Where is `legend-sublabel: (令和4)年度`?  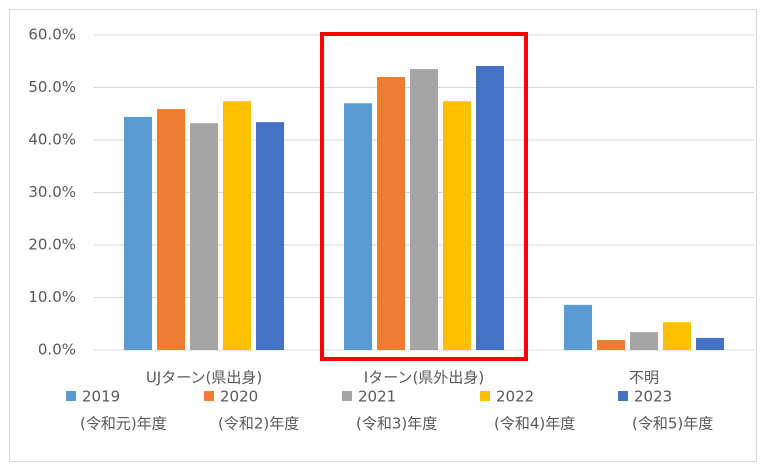 legend-sublabel: (令和4)年度 is located at coordinates (534, 424).